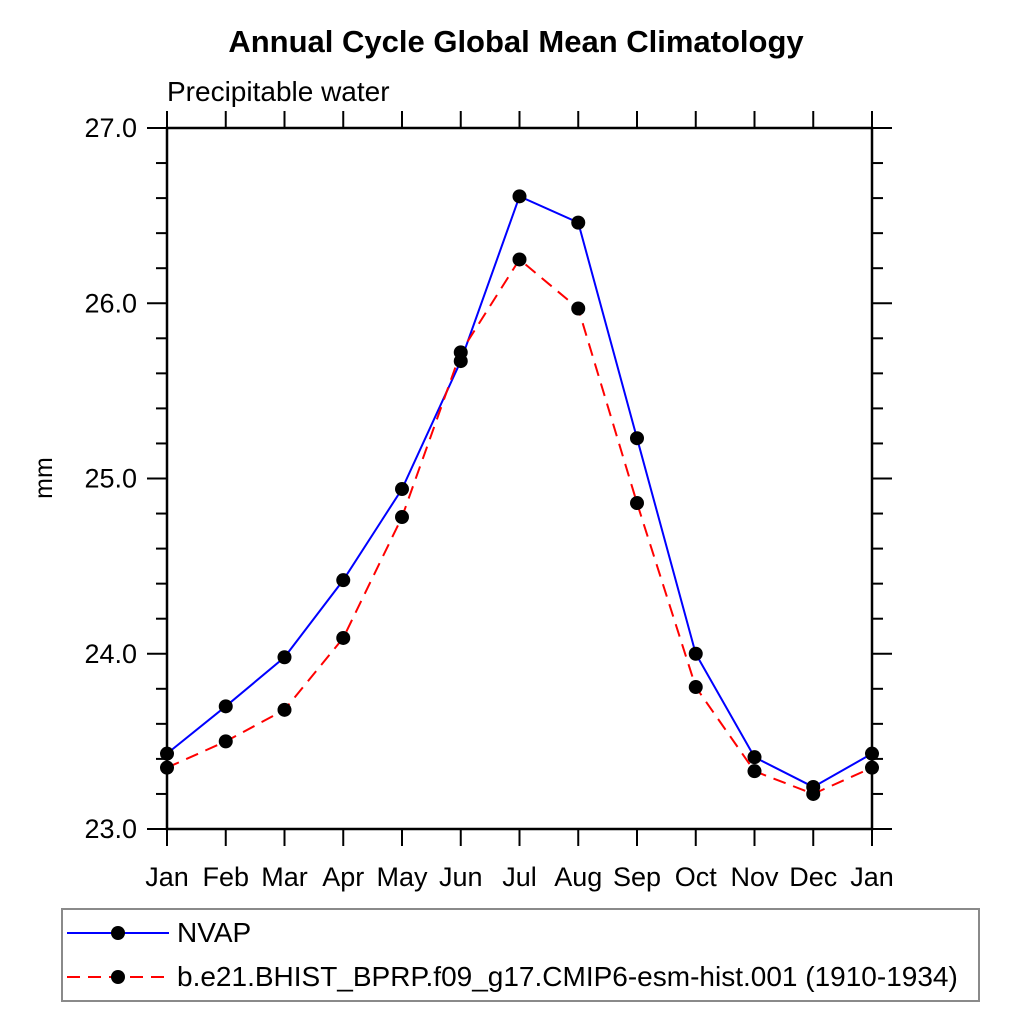 The image size is (1024, 1024). What do you see at coordinates (461, 877) in the screenshot?
I see `x-axis-month-label: Jun` at bounding box center [461, 877].